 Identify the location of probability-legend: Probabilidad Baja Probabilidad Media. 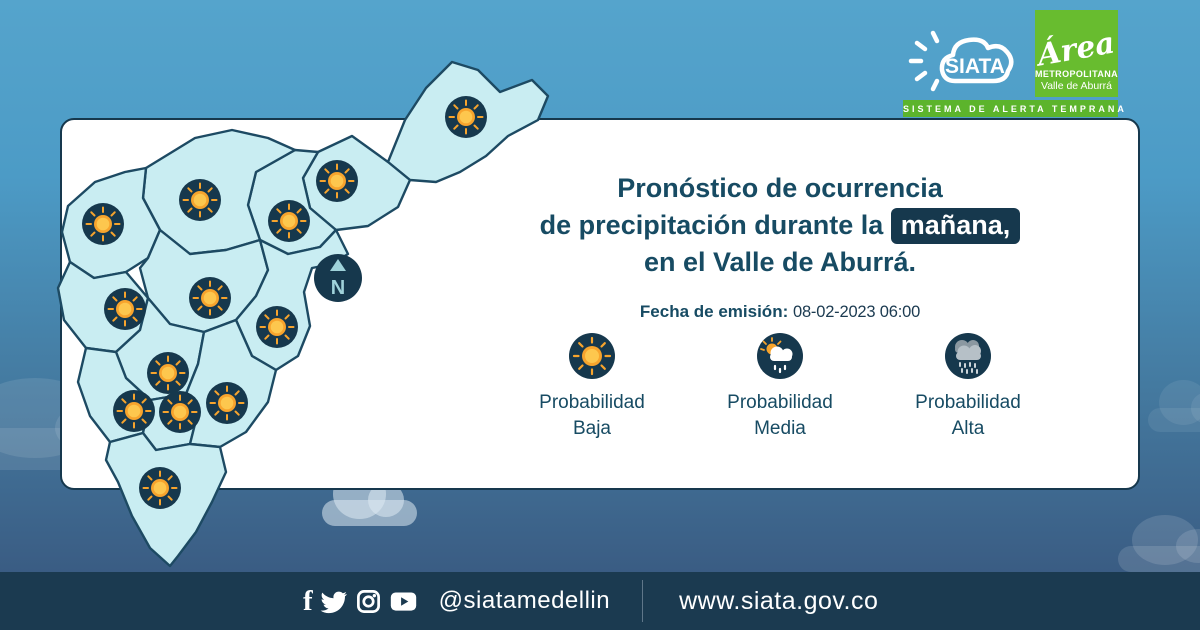
(780, 387).